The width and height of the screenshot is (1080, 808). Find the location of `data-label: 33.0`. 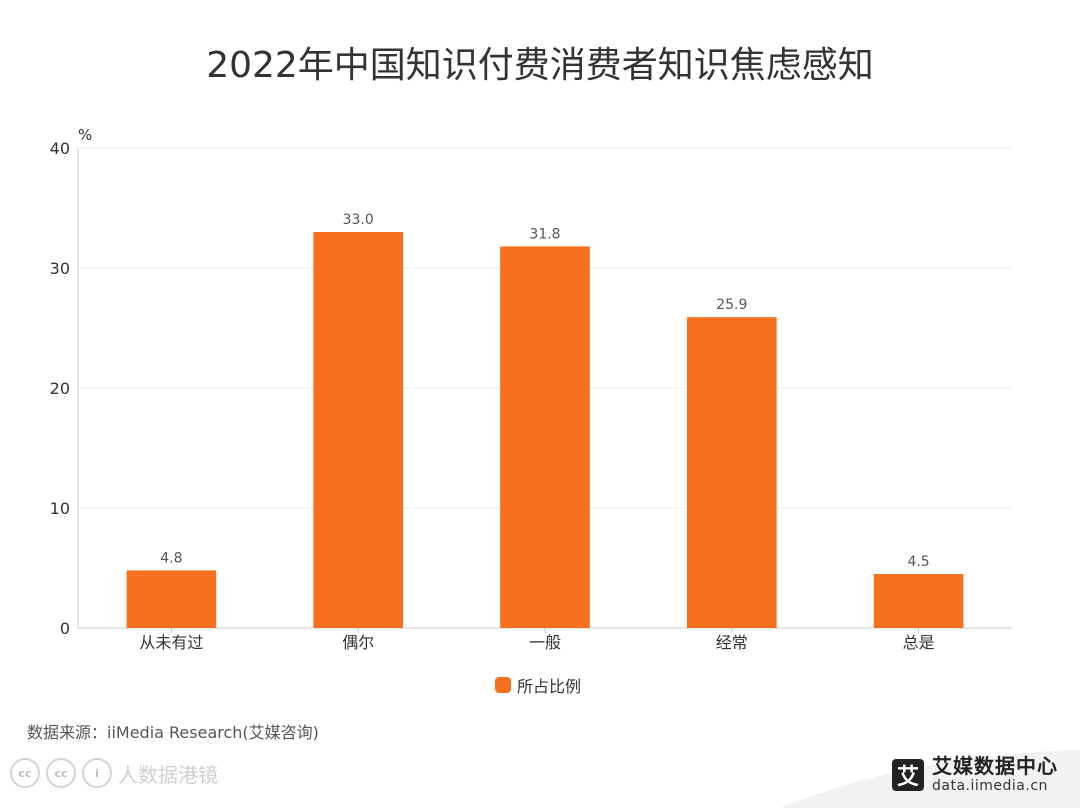

data-label: 33.0 is located at coordinates (358, 220).